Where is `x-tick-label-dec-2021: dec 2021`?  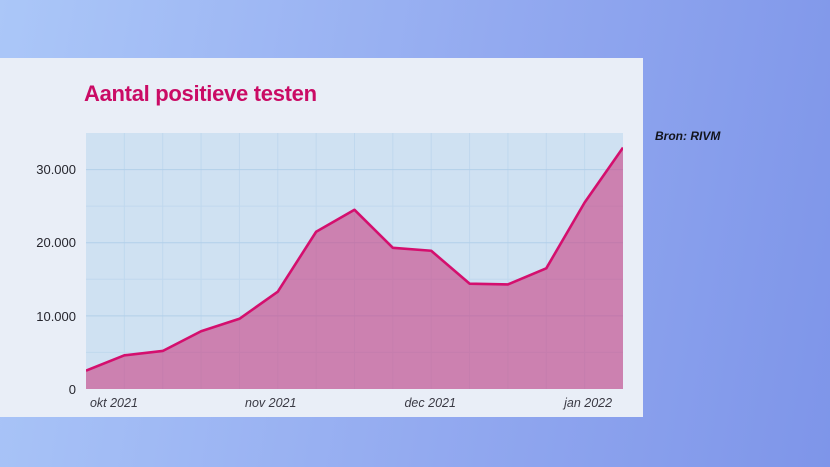
x-tick-label-dec-2021: dec 2021 is located at coordinates (430, 403).